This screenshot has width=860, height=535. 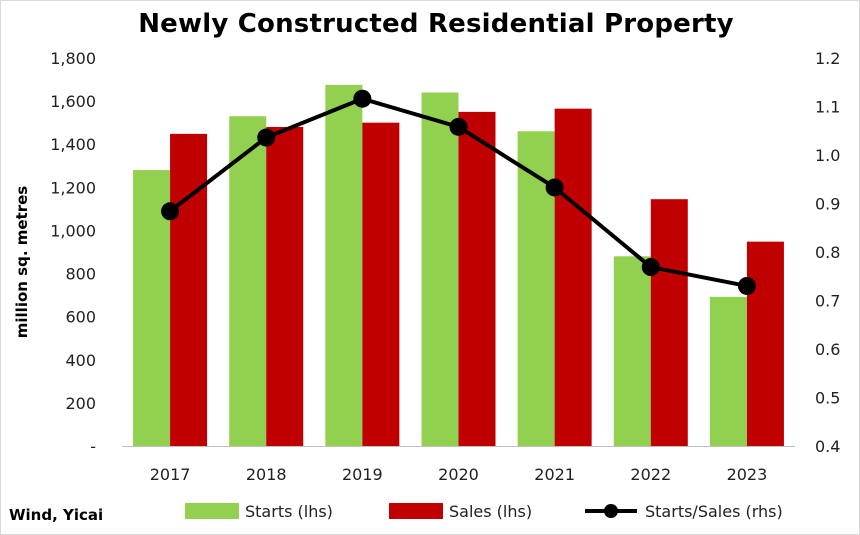 I want to click on ratio-point-2021, so click(x=554, y=187).